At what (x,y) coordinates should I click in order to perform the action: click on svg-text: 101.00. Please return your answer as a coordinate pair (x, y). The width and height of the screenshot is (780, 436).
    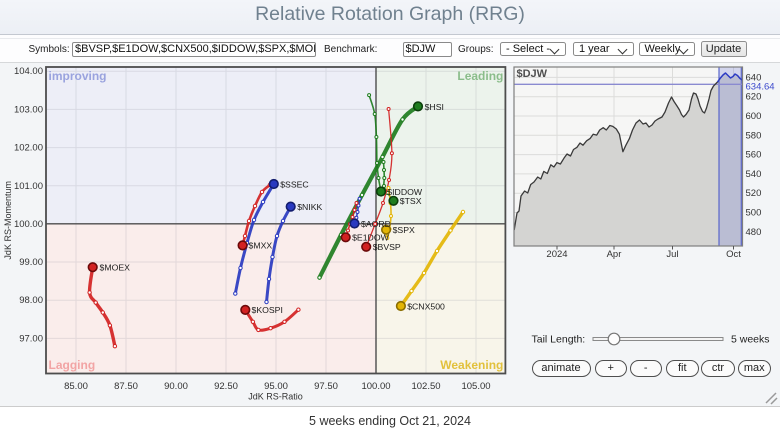
    Looking at the image, I should click on (28, 186).